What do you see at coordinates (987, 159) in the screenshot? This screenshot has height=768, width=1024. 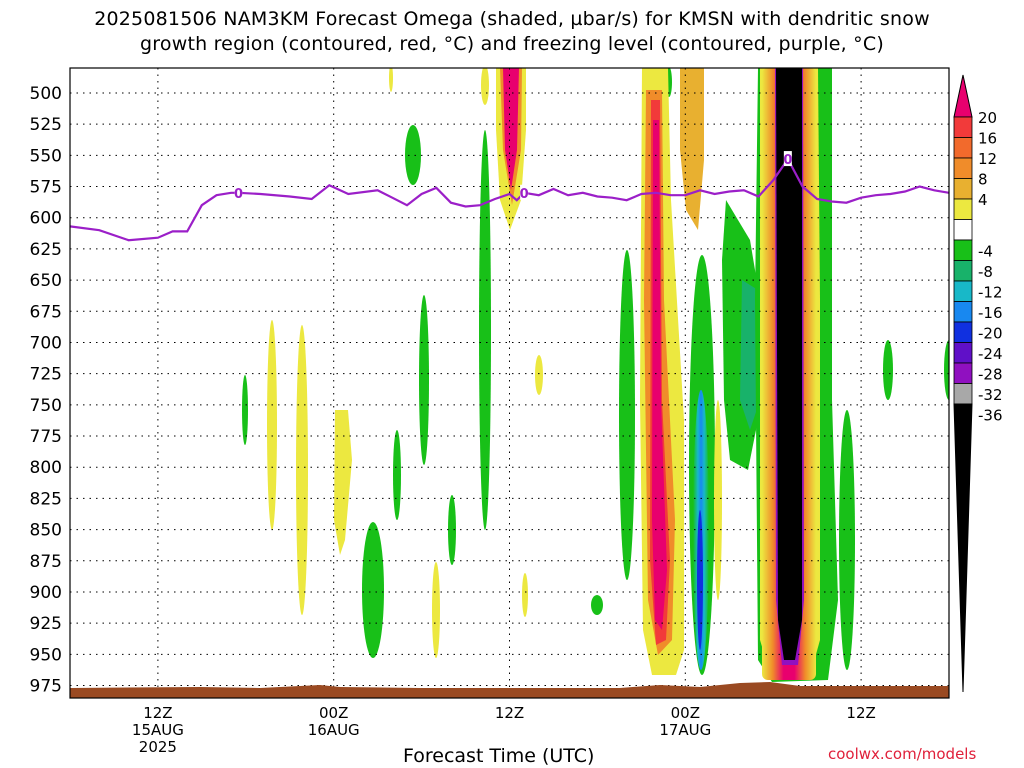 I see `colorbar-label: 12` at bounding box center [987, 159].